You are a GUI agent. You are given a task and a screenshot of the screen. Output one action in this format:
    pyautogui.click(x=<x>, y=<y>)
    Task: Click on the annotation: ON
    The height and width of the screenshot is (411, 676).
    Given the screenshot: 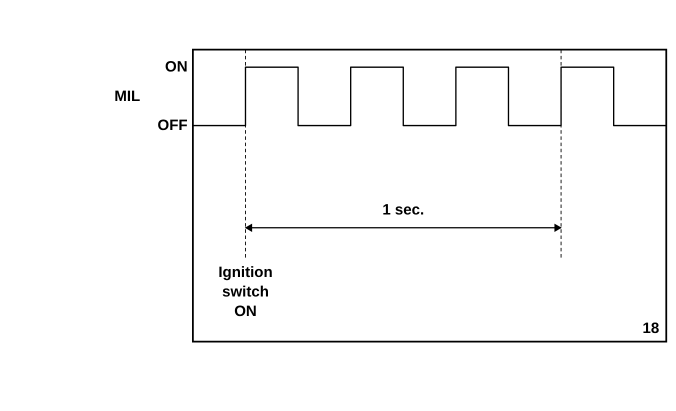 What is the action you would take?
    pyautogui.click(x=176, y=67)
    